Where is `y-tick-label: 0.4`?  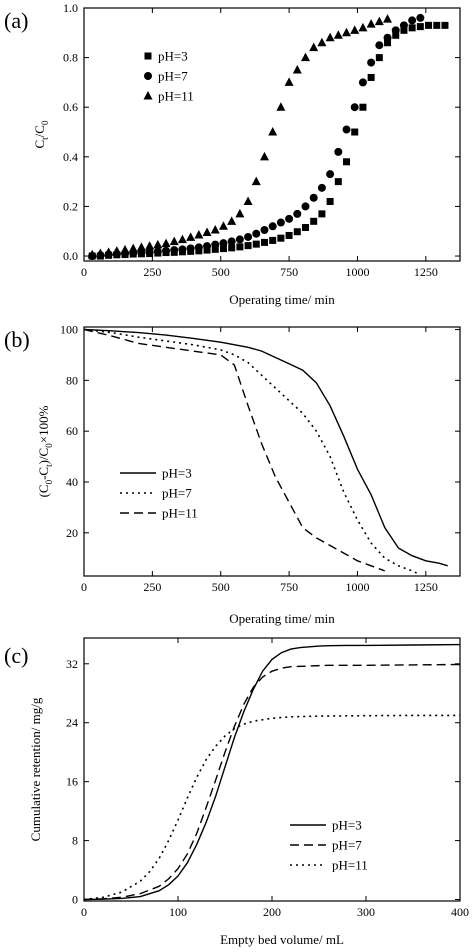
y-tick-label: 0.4 is located at coordinates (70, 157).